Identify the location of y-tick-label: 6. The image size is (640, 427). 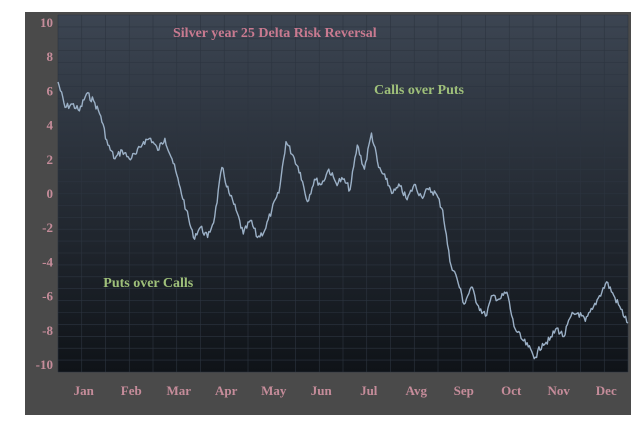
(50, 90).